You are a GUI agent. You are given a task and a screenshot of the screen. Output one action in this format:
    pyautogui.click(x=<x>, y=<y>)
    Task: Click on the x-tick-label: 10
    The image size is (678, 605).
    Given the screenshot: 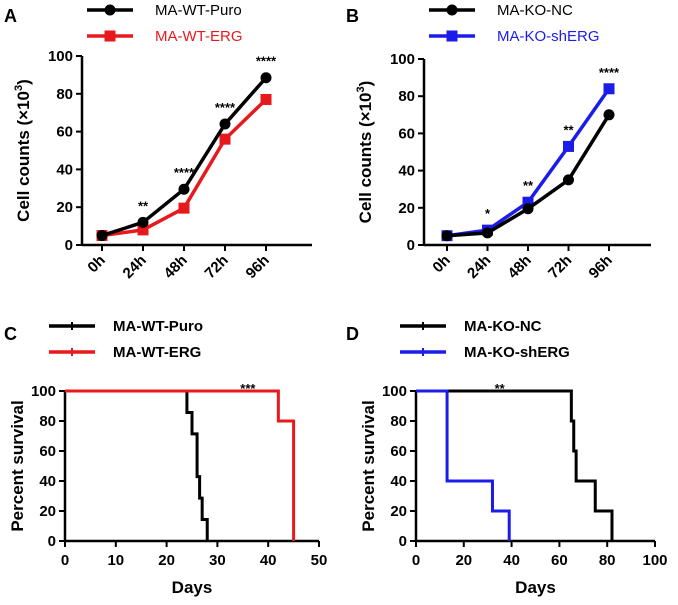 What is the action you would take?
    pyautogui.click(x=115, y=560)
    